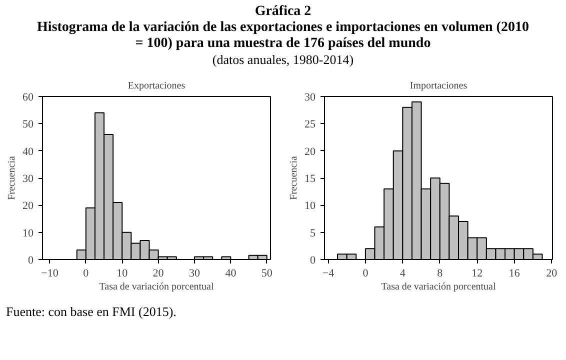 This screenshot has width=566, height=360. I want to click on x-tick-label: 30, so click(194, 274).